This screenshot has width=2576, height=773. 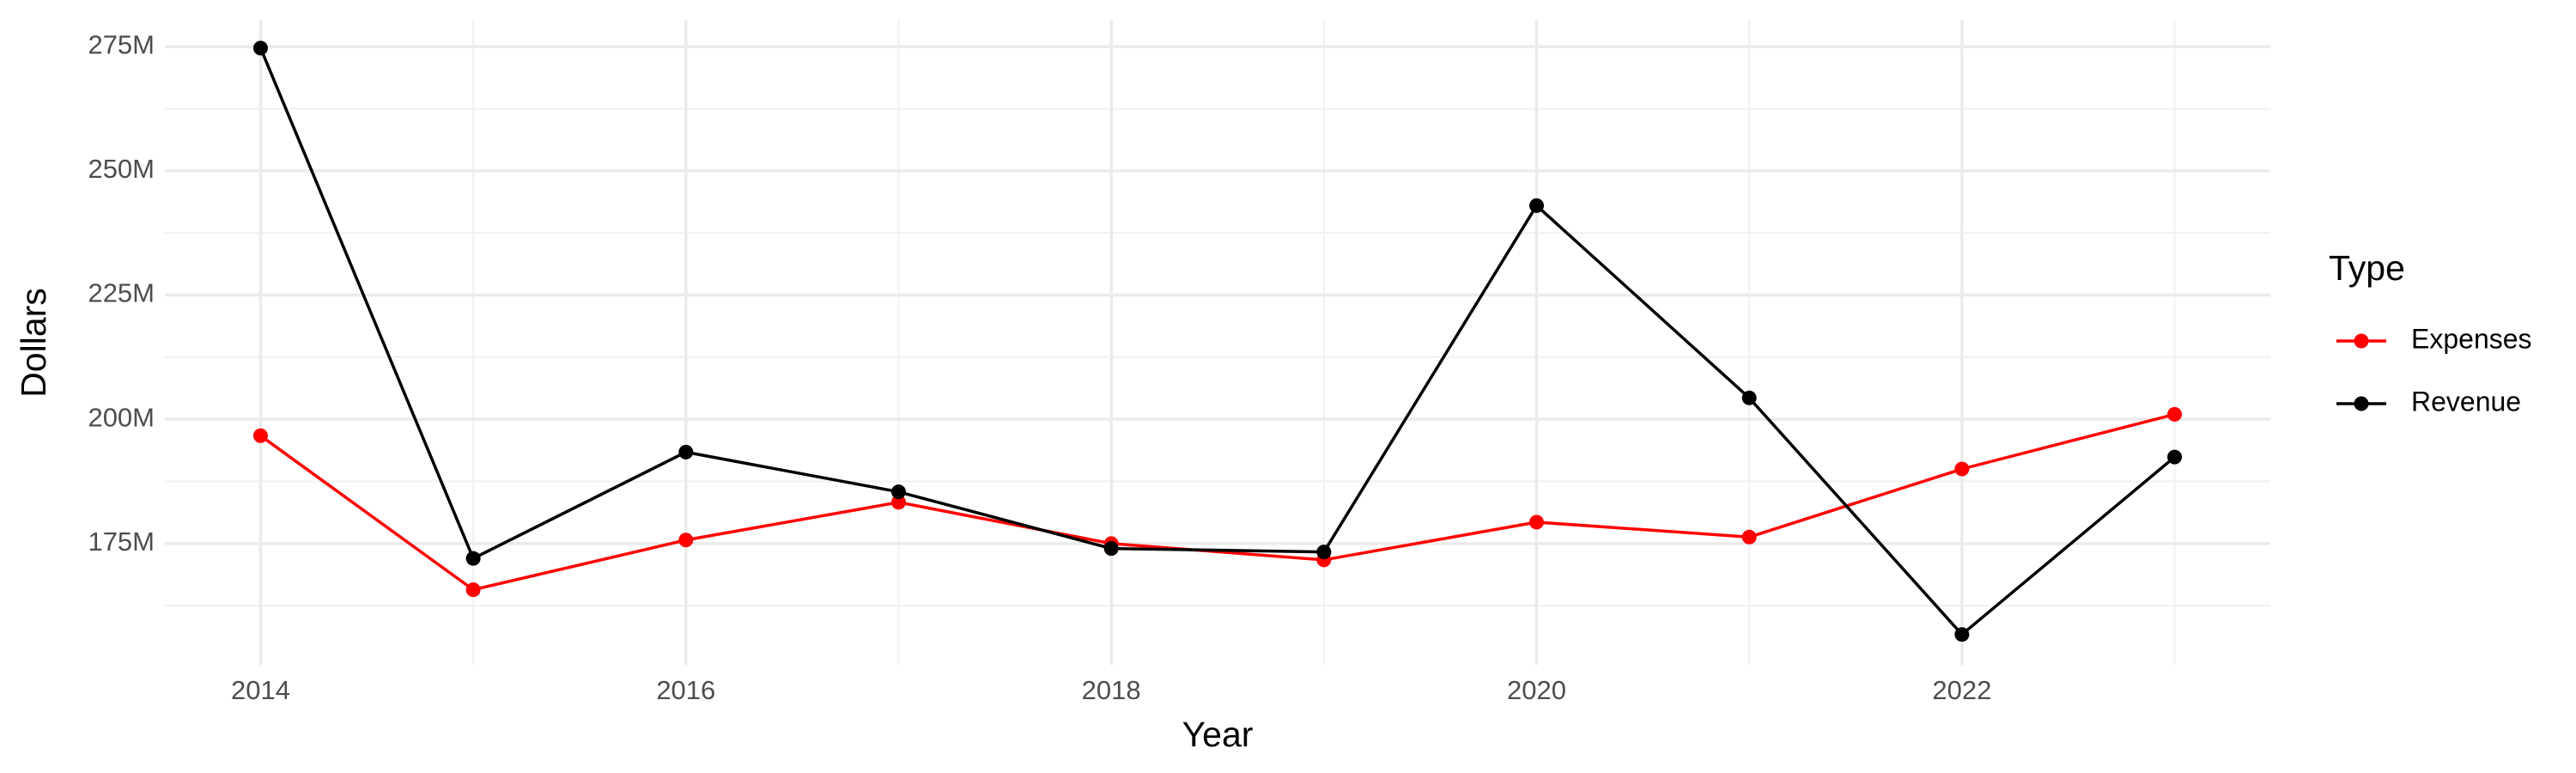 I want to click on legend-label: Revenue, so click(x=2466, y=401).